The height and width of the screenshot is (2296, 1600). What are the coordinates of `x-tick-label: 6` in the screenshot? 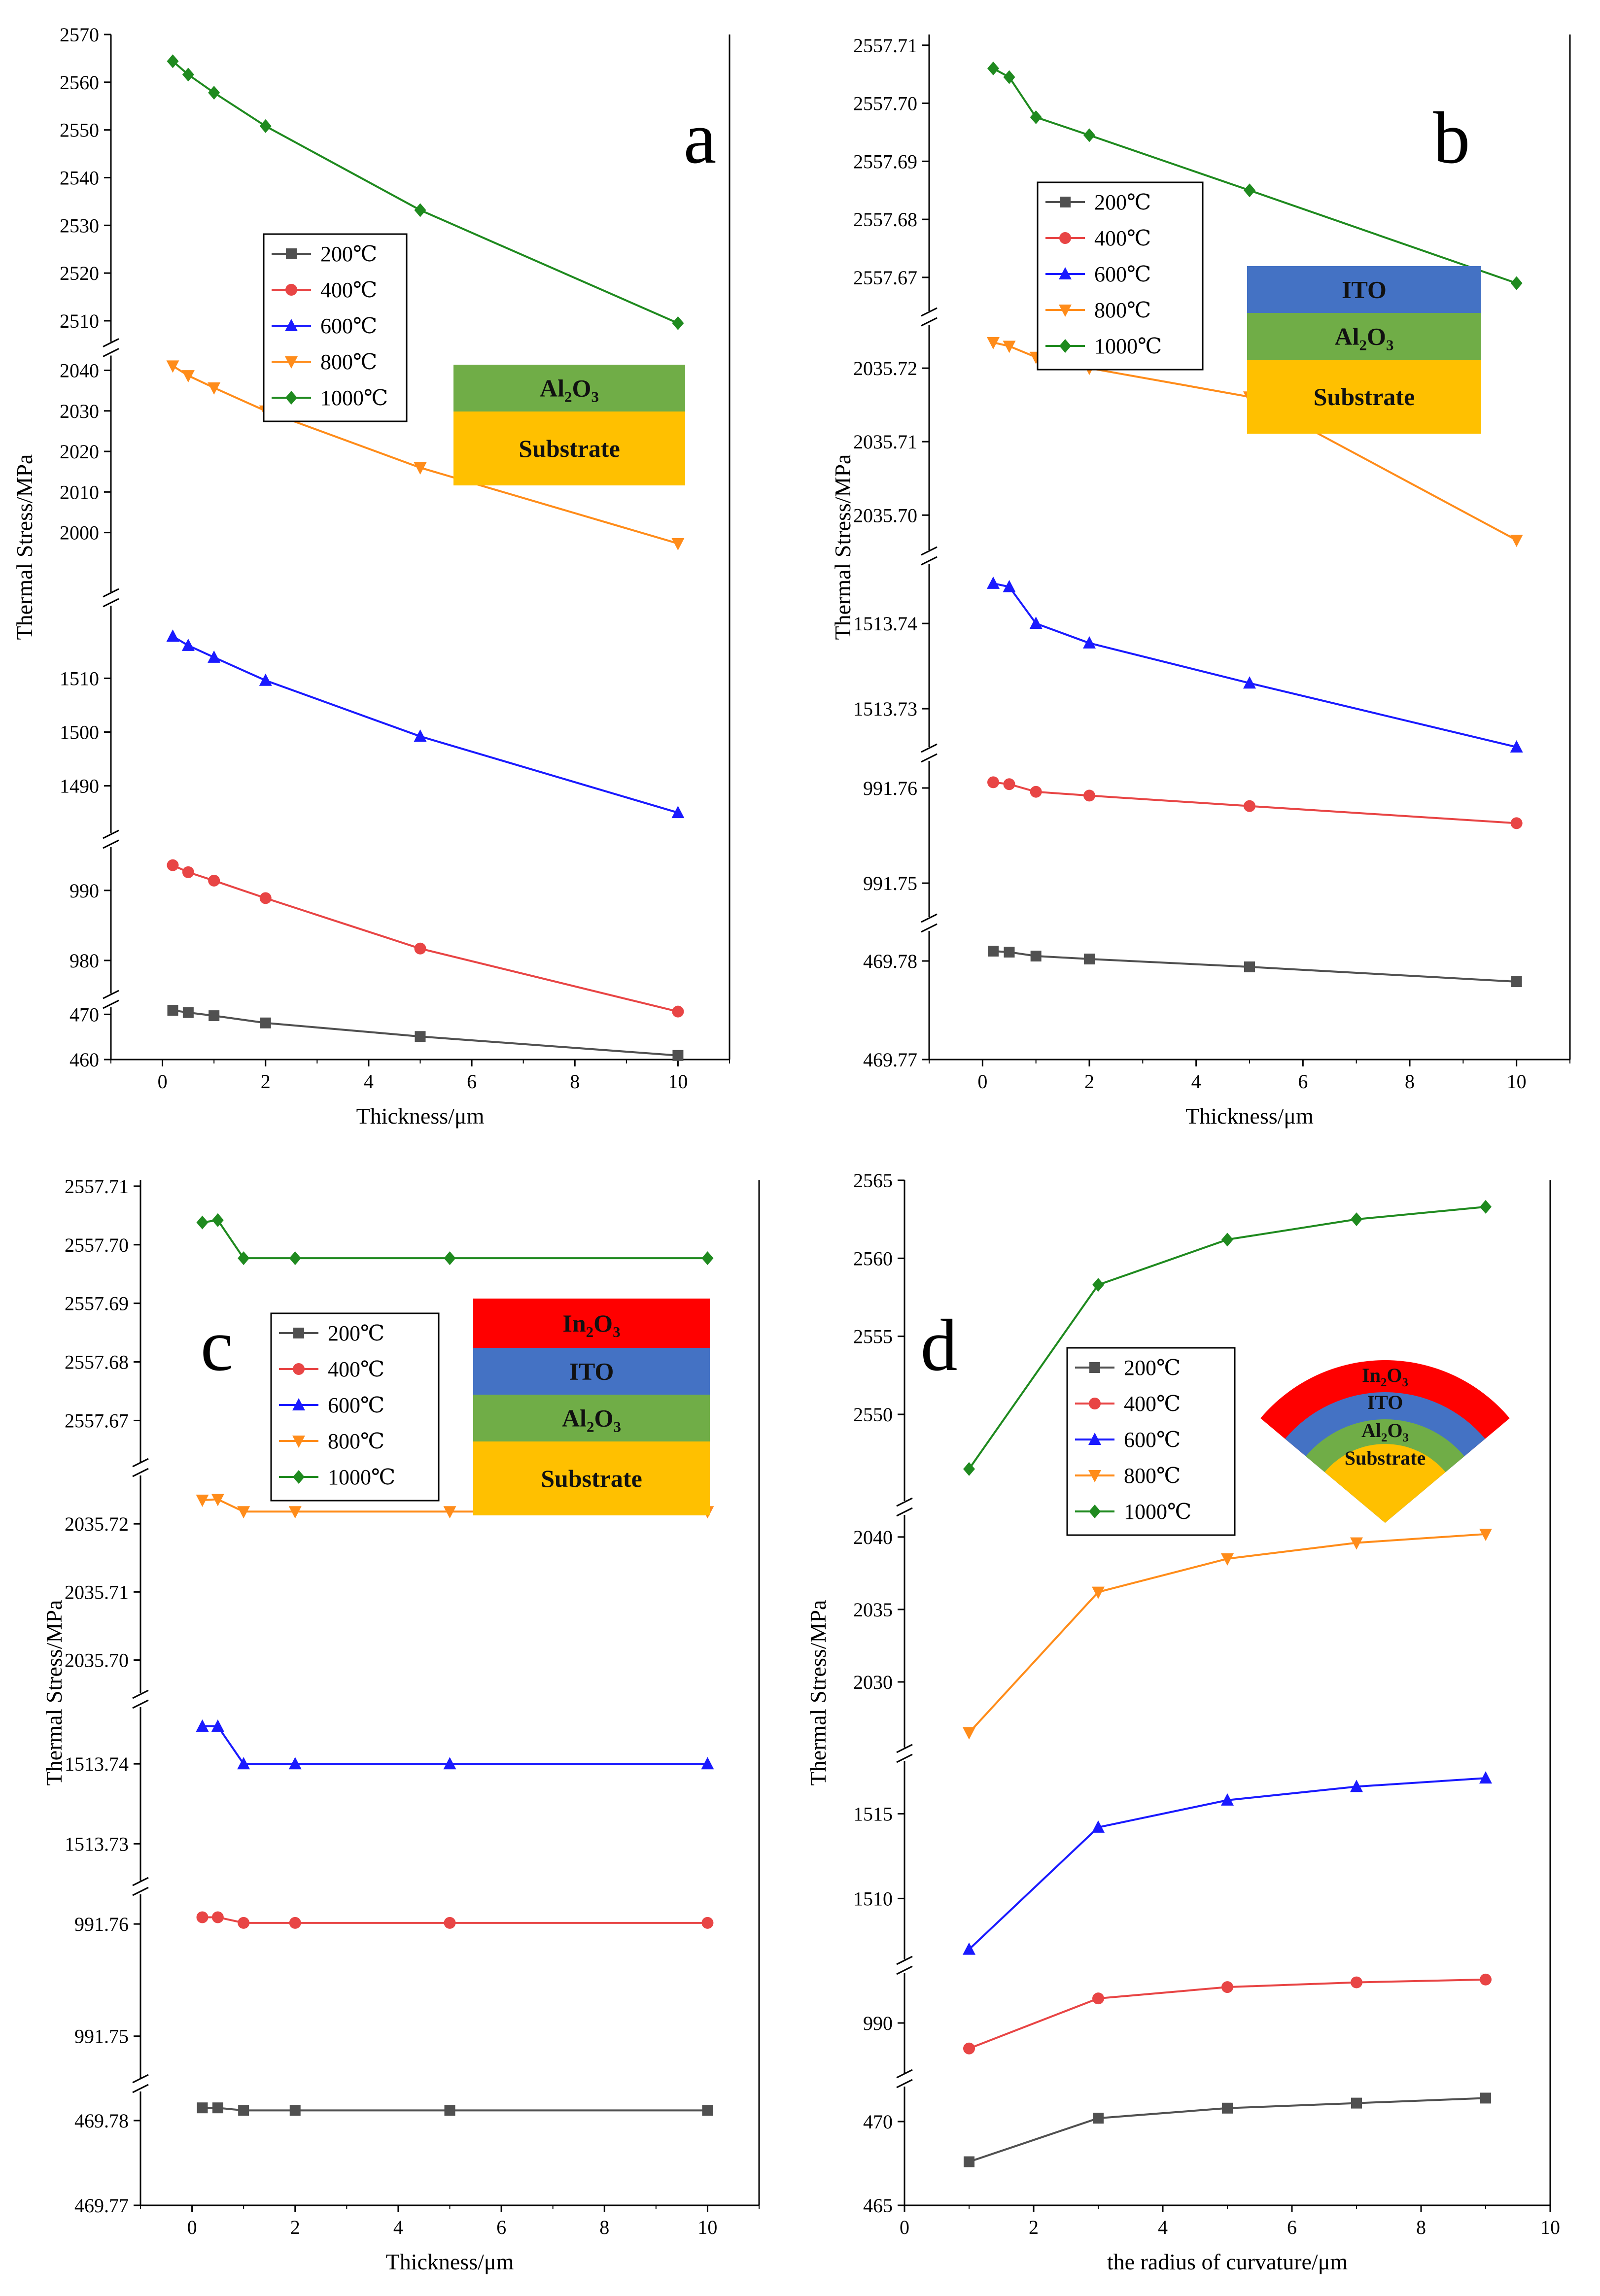 It's located at (1303, 1081).